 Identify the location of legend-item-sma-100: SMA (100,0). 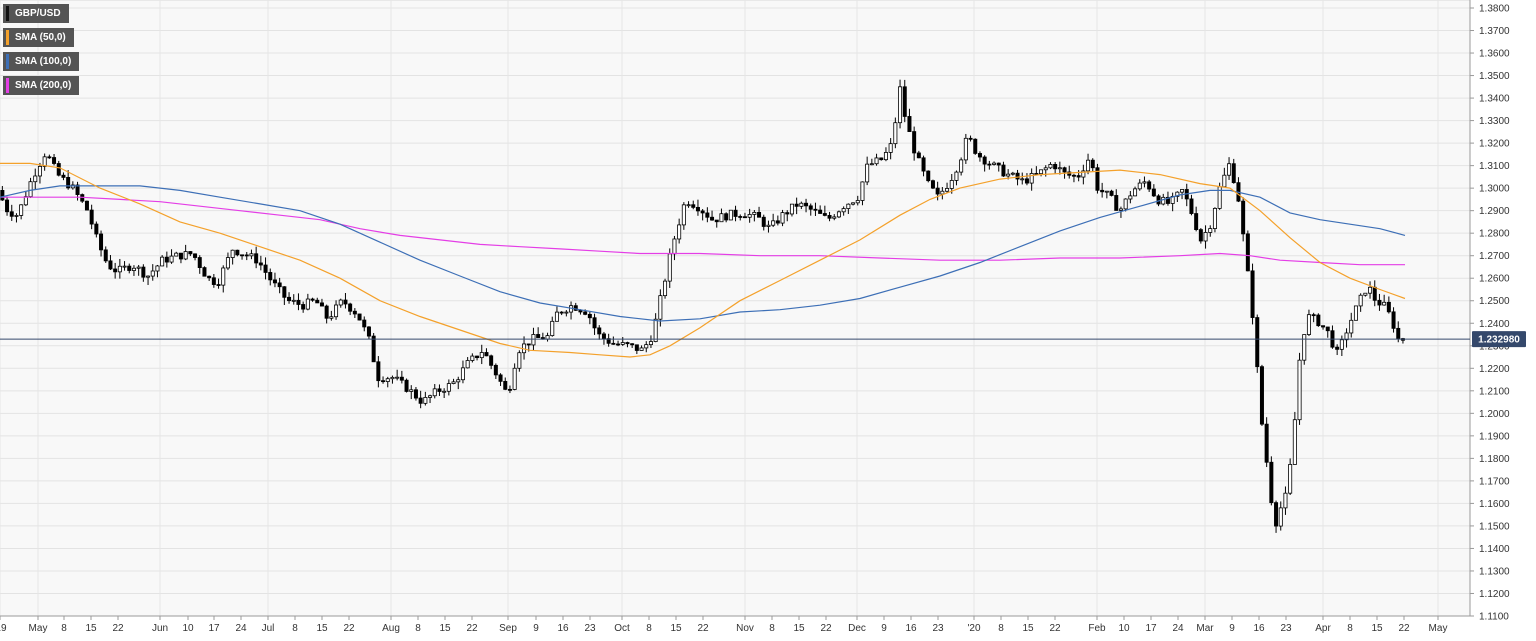
(41, 61).